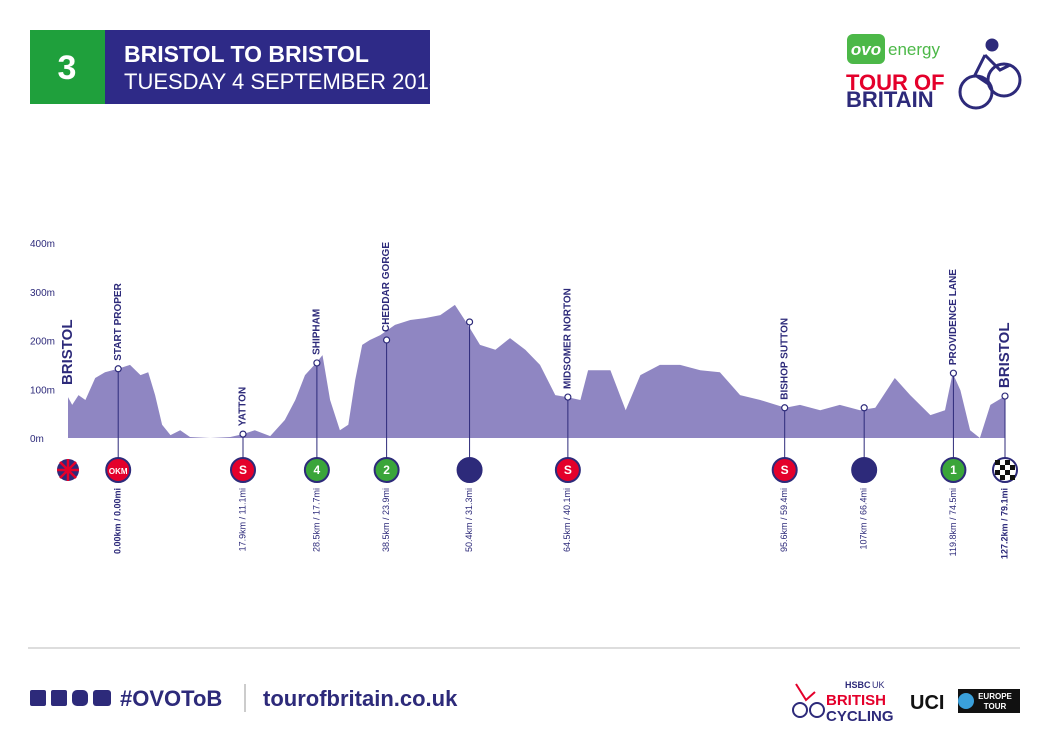 This screenshot has width=1050, height=740. What do you see at coordinates (70, 698) in the screenshot?
I see `social-icons` at bounding box center [70, 698].